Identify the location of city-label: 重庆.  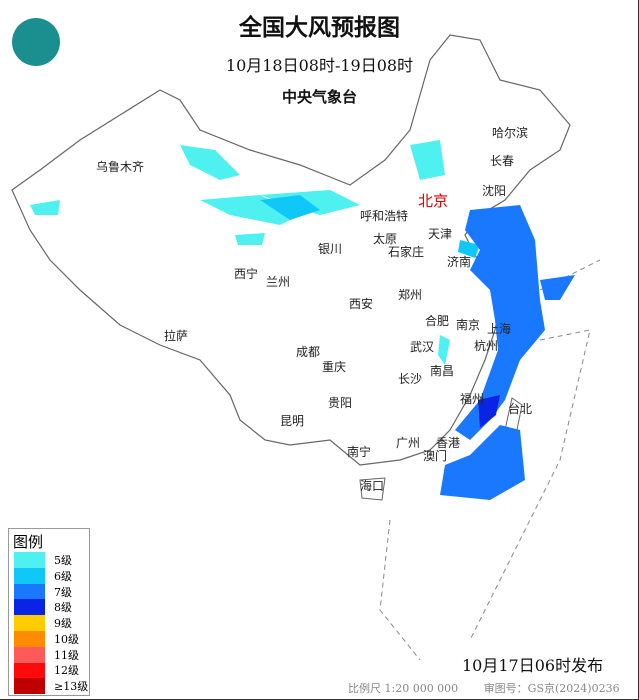
(334, 367).